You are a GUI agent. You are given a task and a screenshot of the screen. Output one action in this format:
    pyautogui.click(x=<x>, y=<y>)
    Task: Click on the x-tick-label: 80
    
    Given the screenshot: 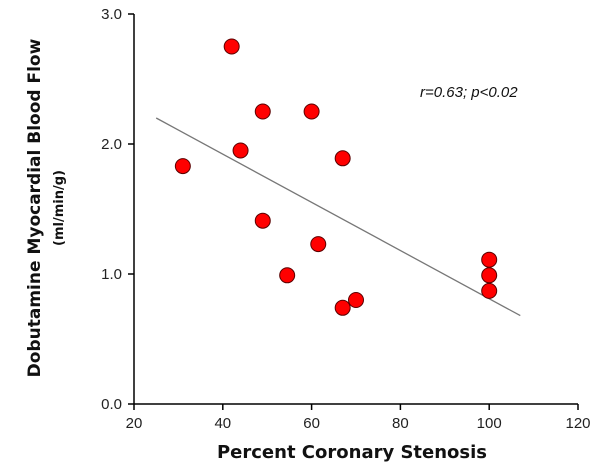 What is the action you would take?
    pyautogui.click(x=400, y=423)
    